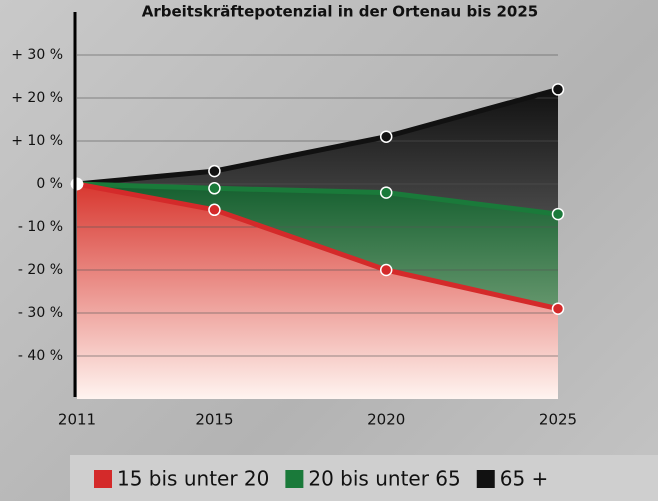  I want to click on y-tick-label: - 30 %, so click(40, 313).